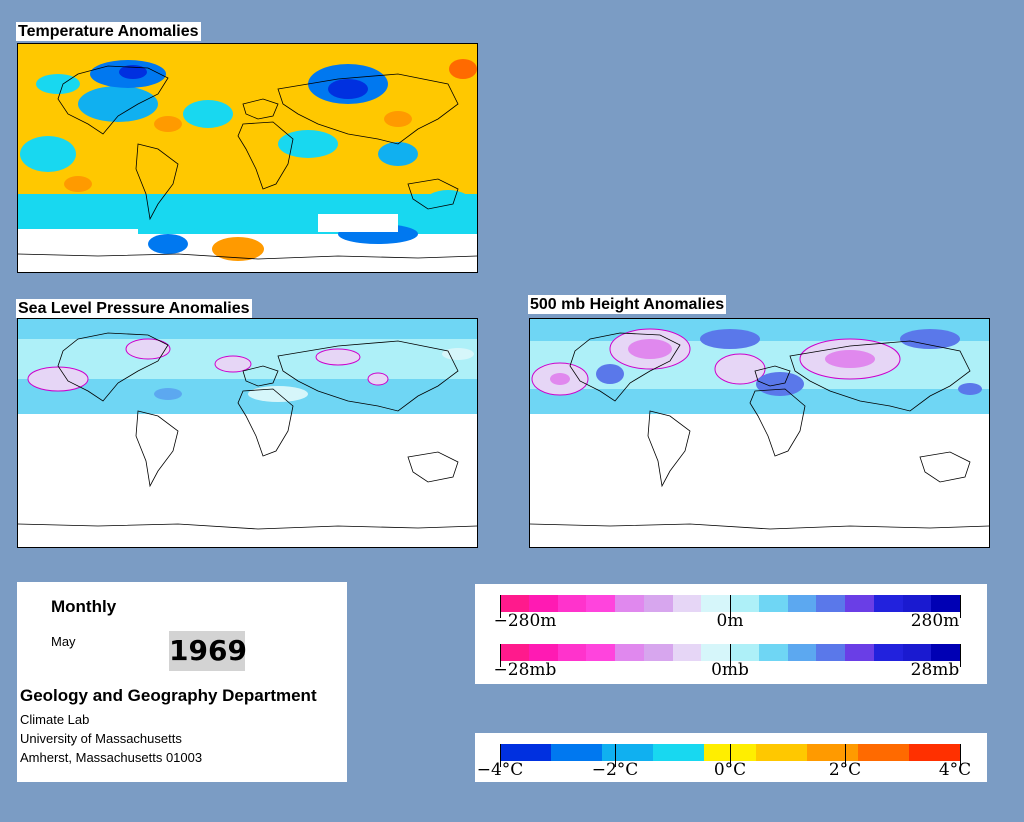  I want to click on pressure-tick-right, so click(960, 655).